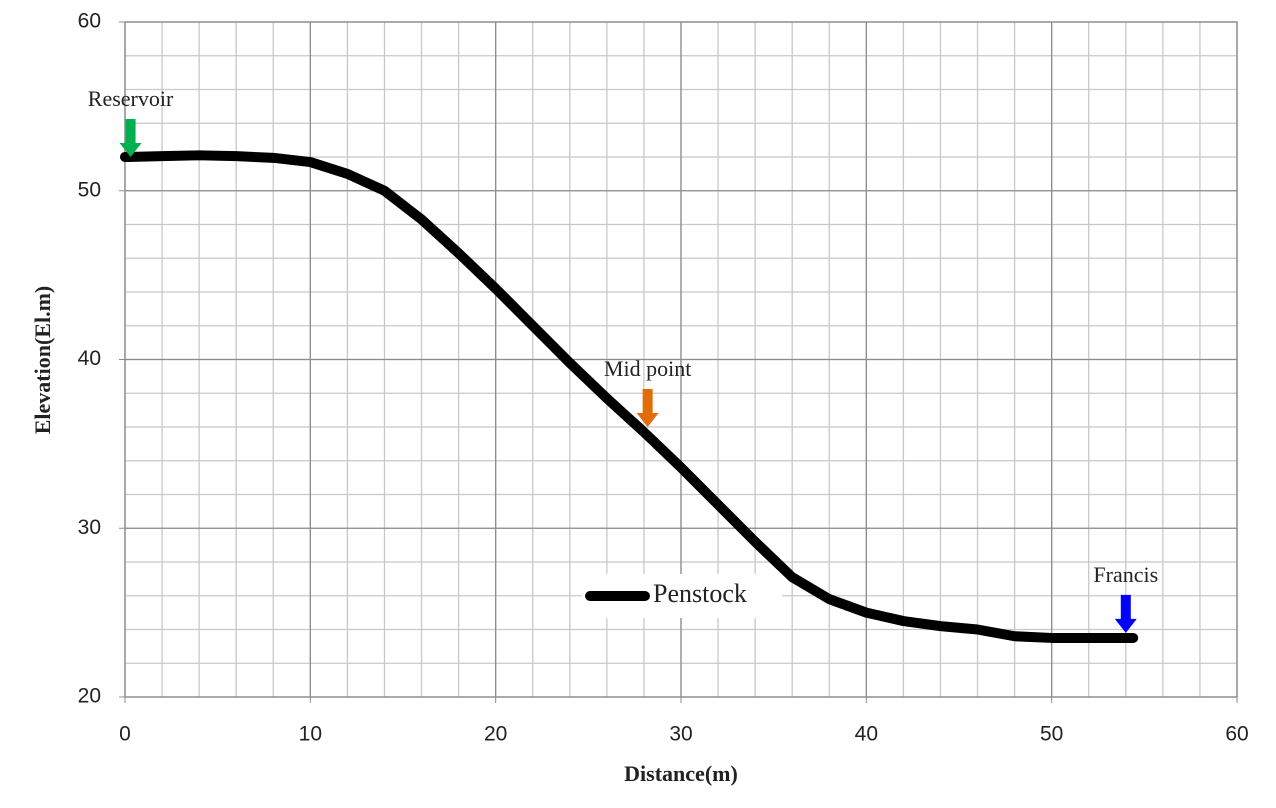 This screenshot has width=1276, height=808. Describe the element at coordinates (89, 696) in the screenshot. I see `y-tick-label: 20` at that location.